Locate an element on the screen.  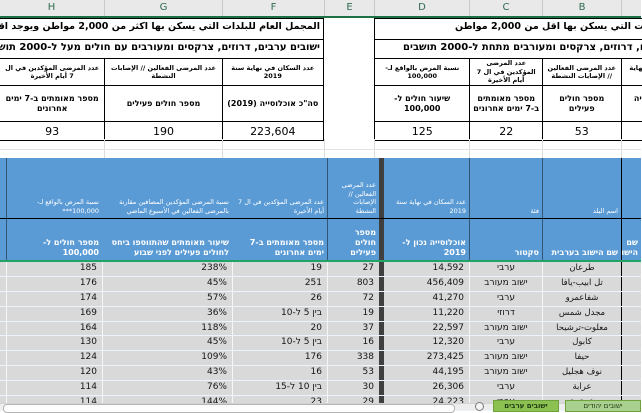
cell-per100k: 164 is located at coordinates (55, 328).